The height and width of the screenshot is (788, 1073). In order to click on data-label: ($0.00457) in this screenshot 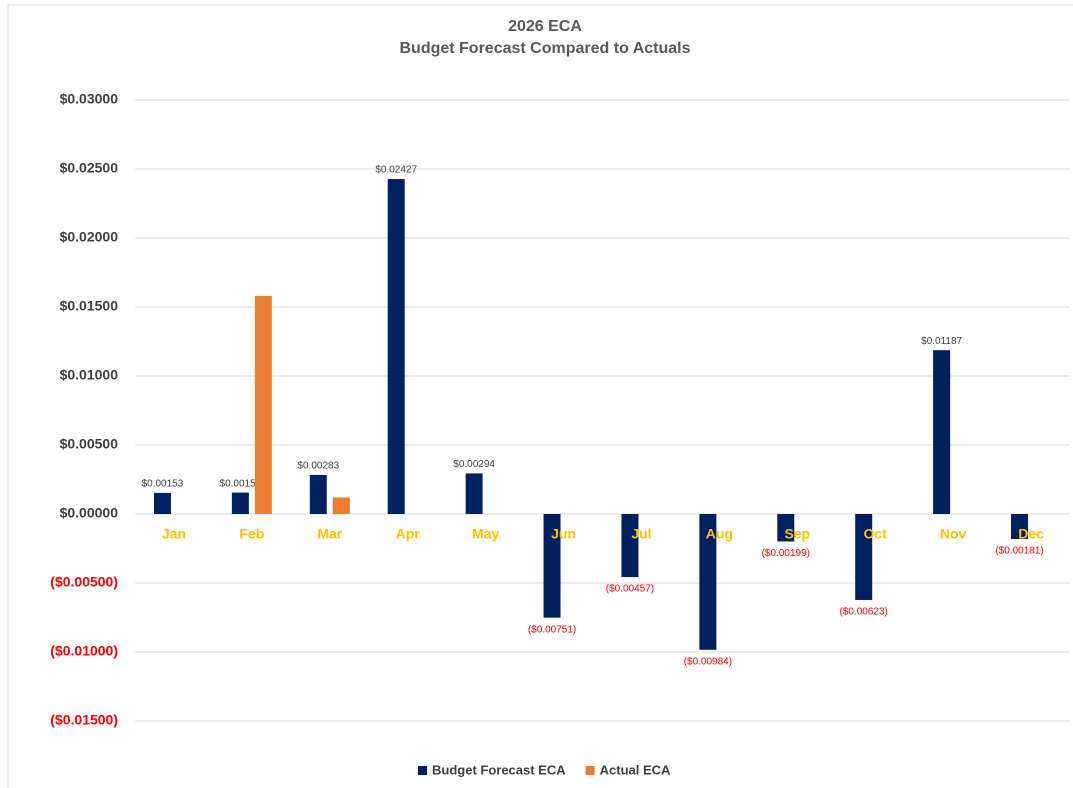, I will do `click(630, 589)`.